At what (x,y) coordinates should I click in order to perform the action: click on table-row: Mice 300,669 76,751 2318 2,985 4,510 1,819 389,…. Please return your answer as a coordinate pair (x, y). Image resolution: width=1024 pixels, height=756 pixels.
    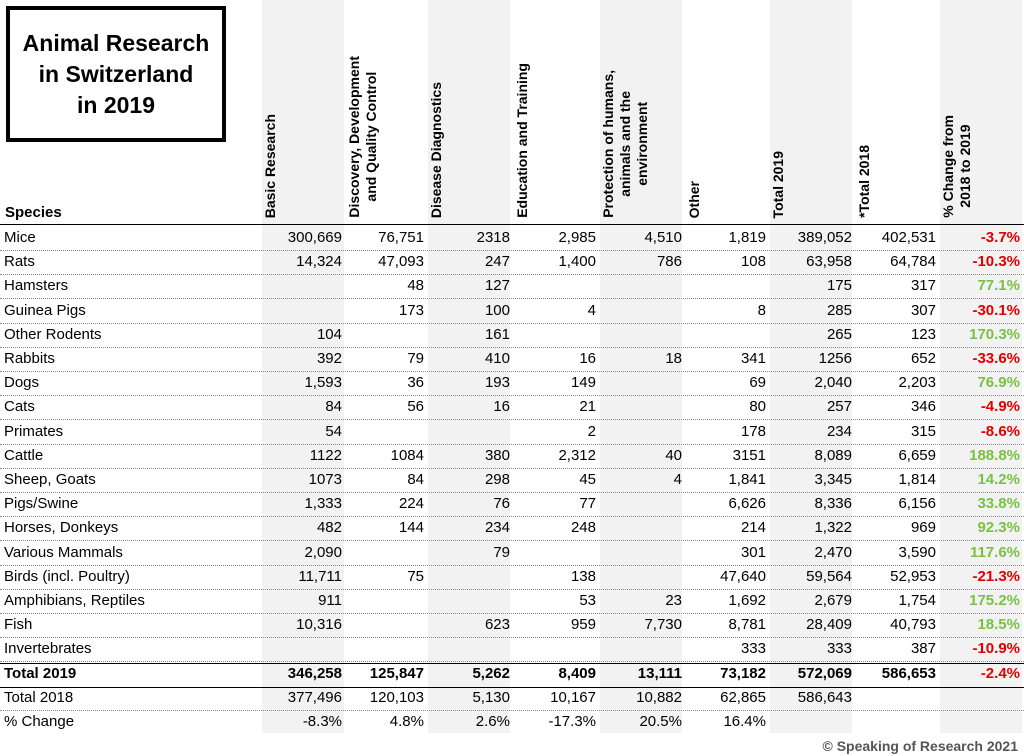
    Looking at the image, I should click on (512, 238).